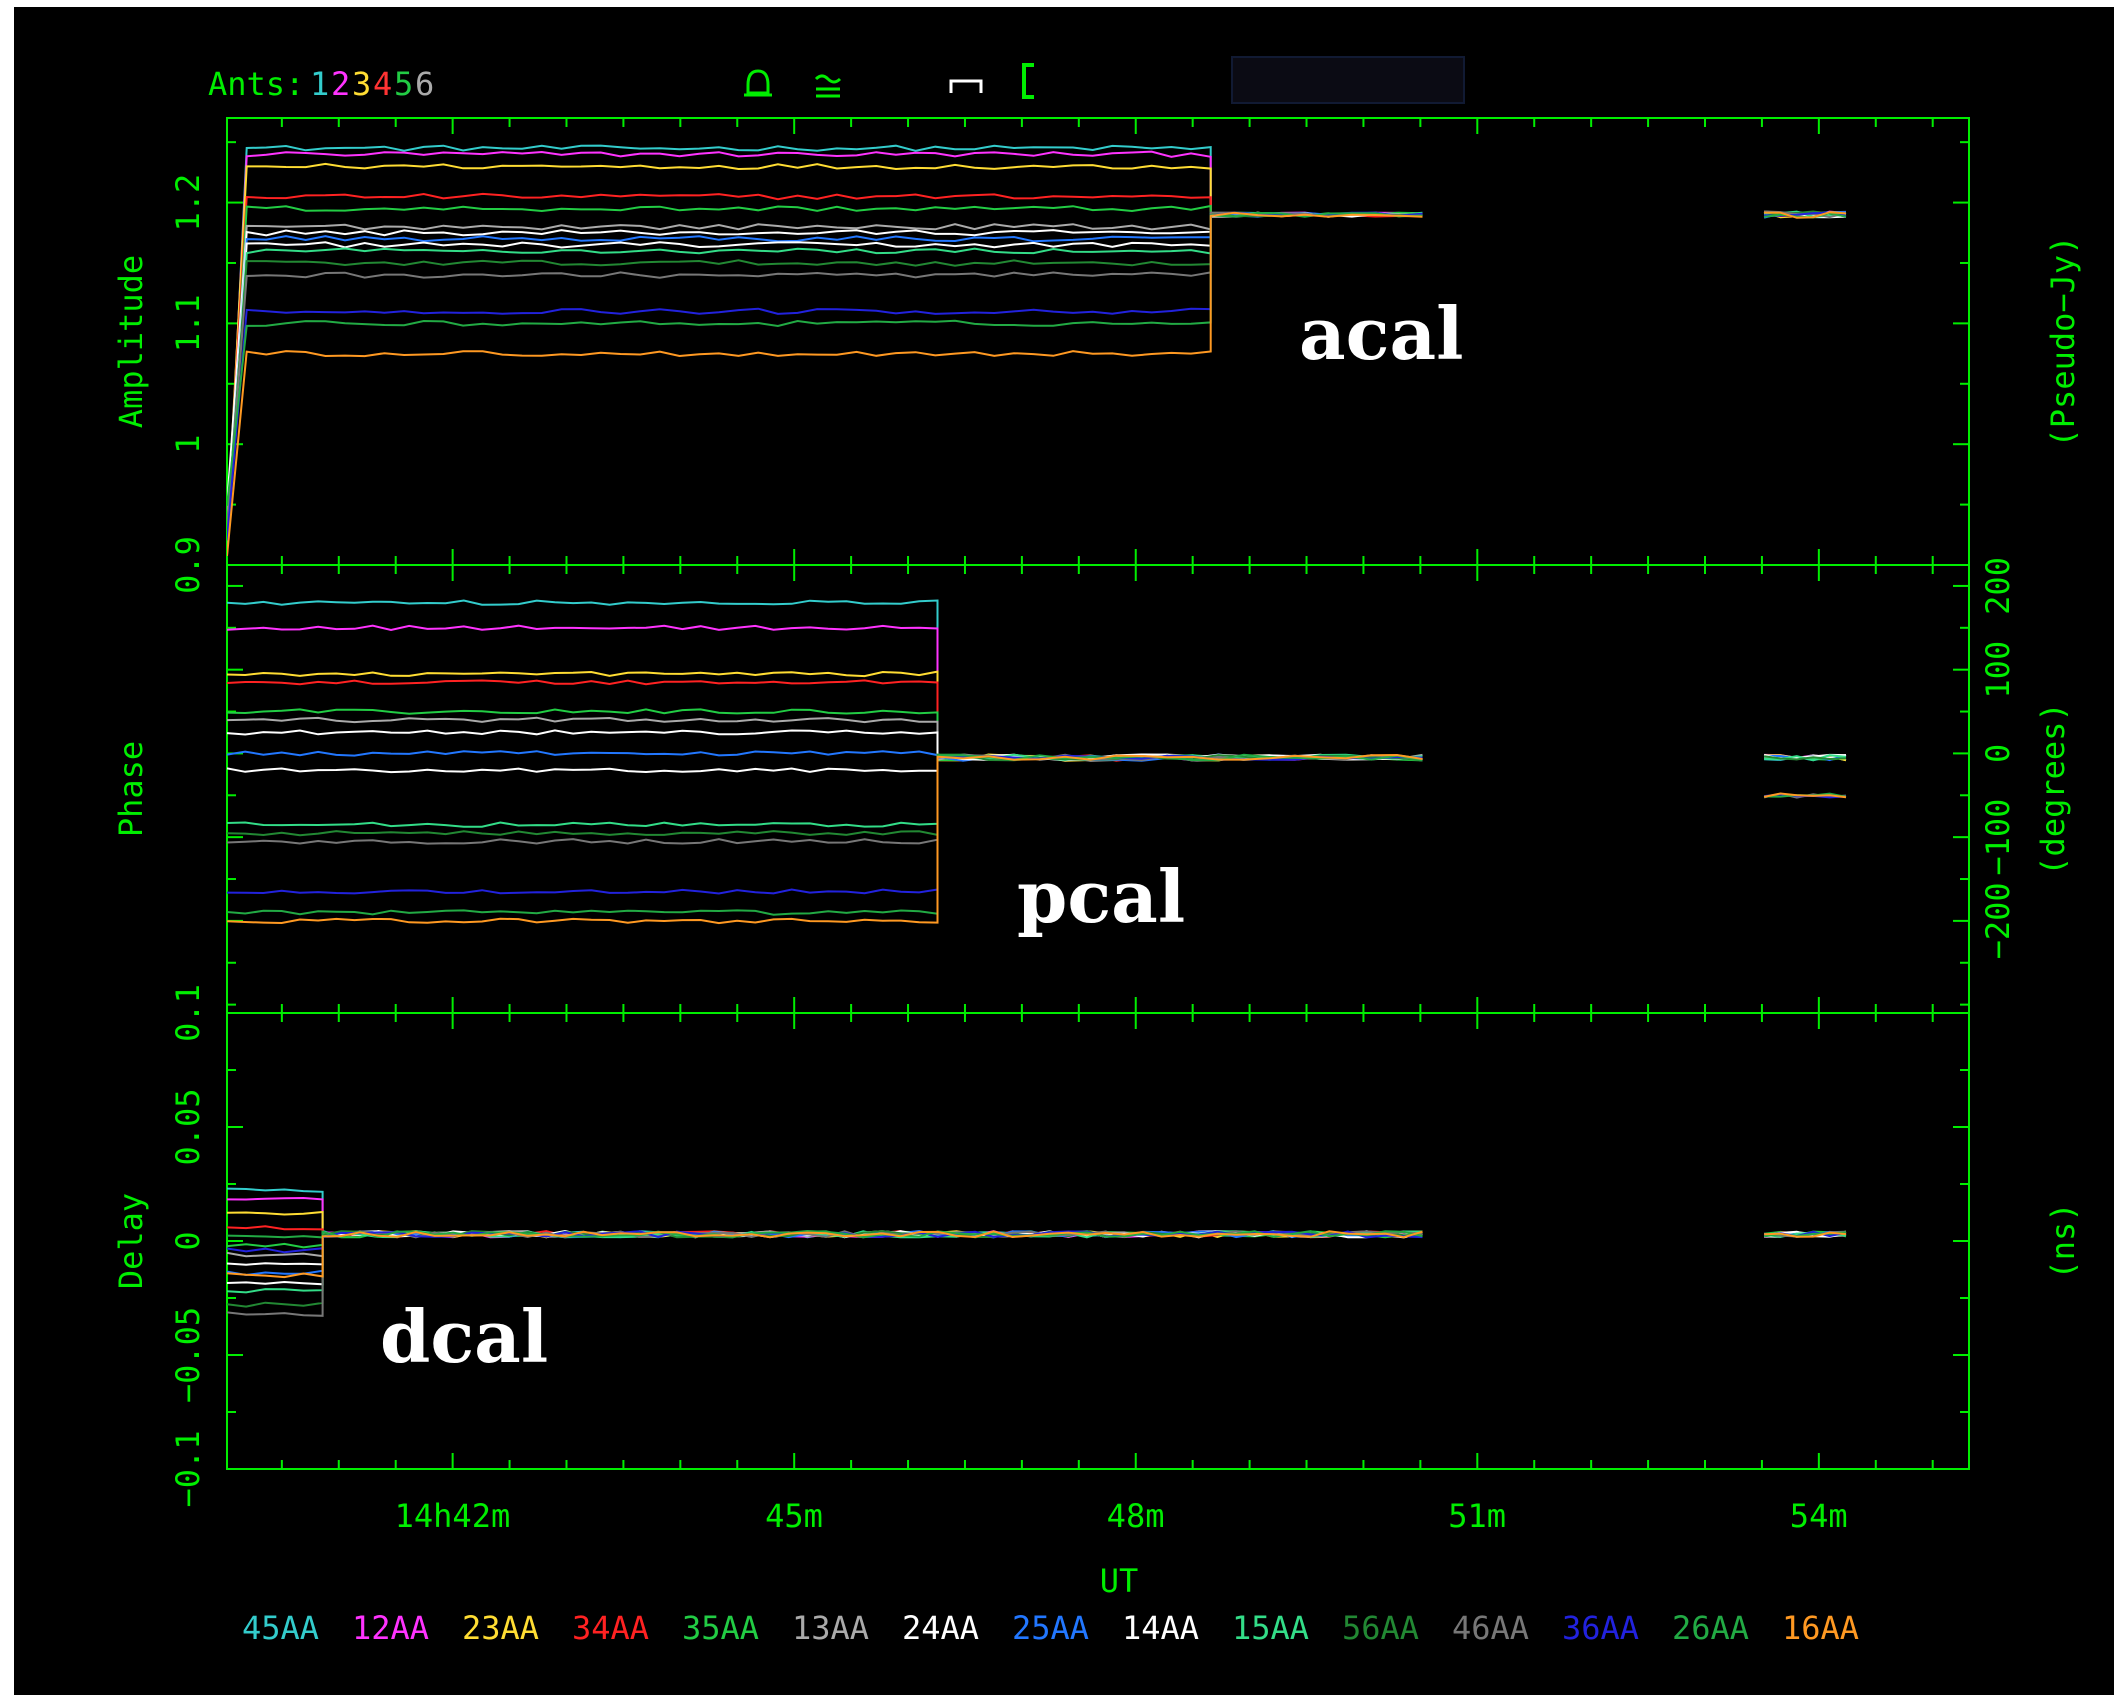 Image resolution: width=2124 pixels, height=1705 pixels. What do you see at coordinates (188, 1355) in the screenshot?
I see `y-tick-label: −0.05` at bounding box center [188, 1355].